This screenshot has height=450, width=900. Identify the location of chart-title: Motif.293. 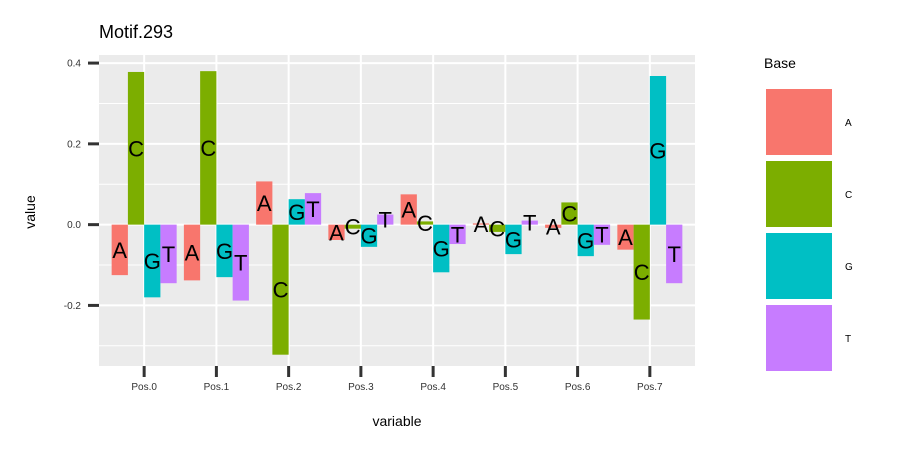
(136, 32).